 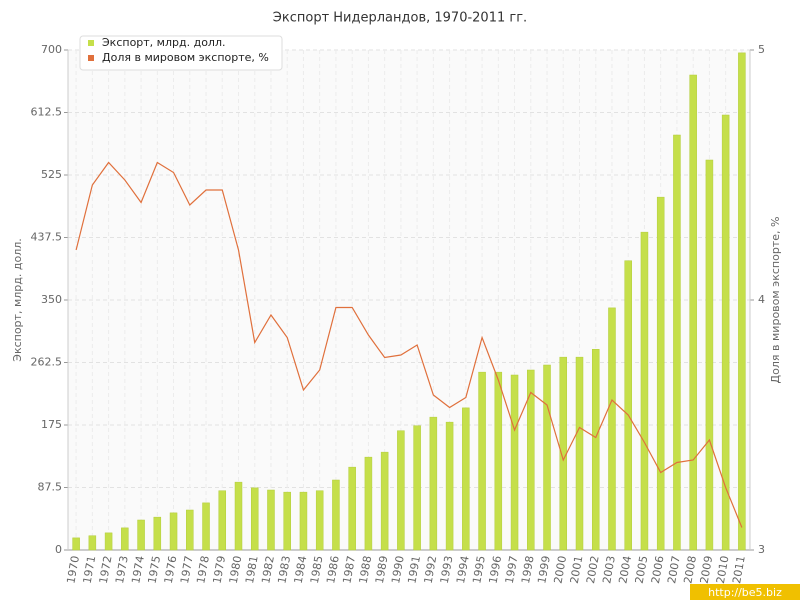 I want to click on x-tick-label: 1997, so click(x=512, y=570).